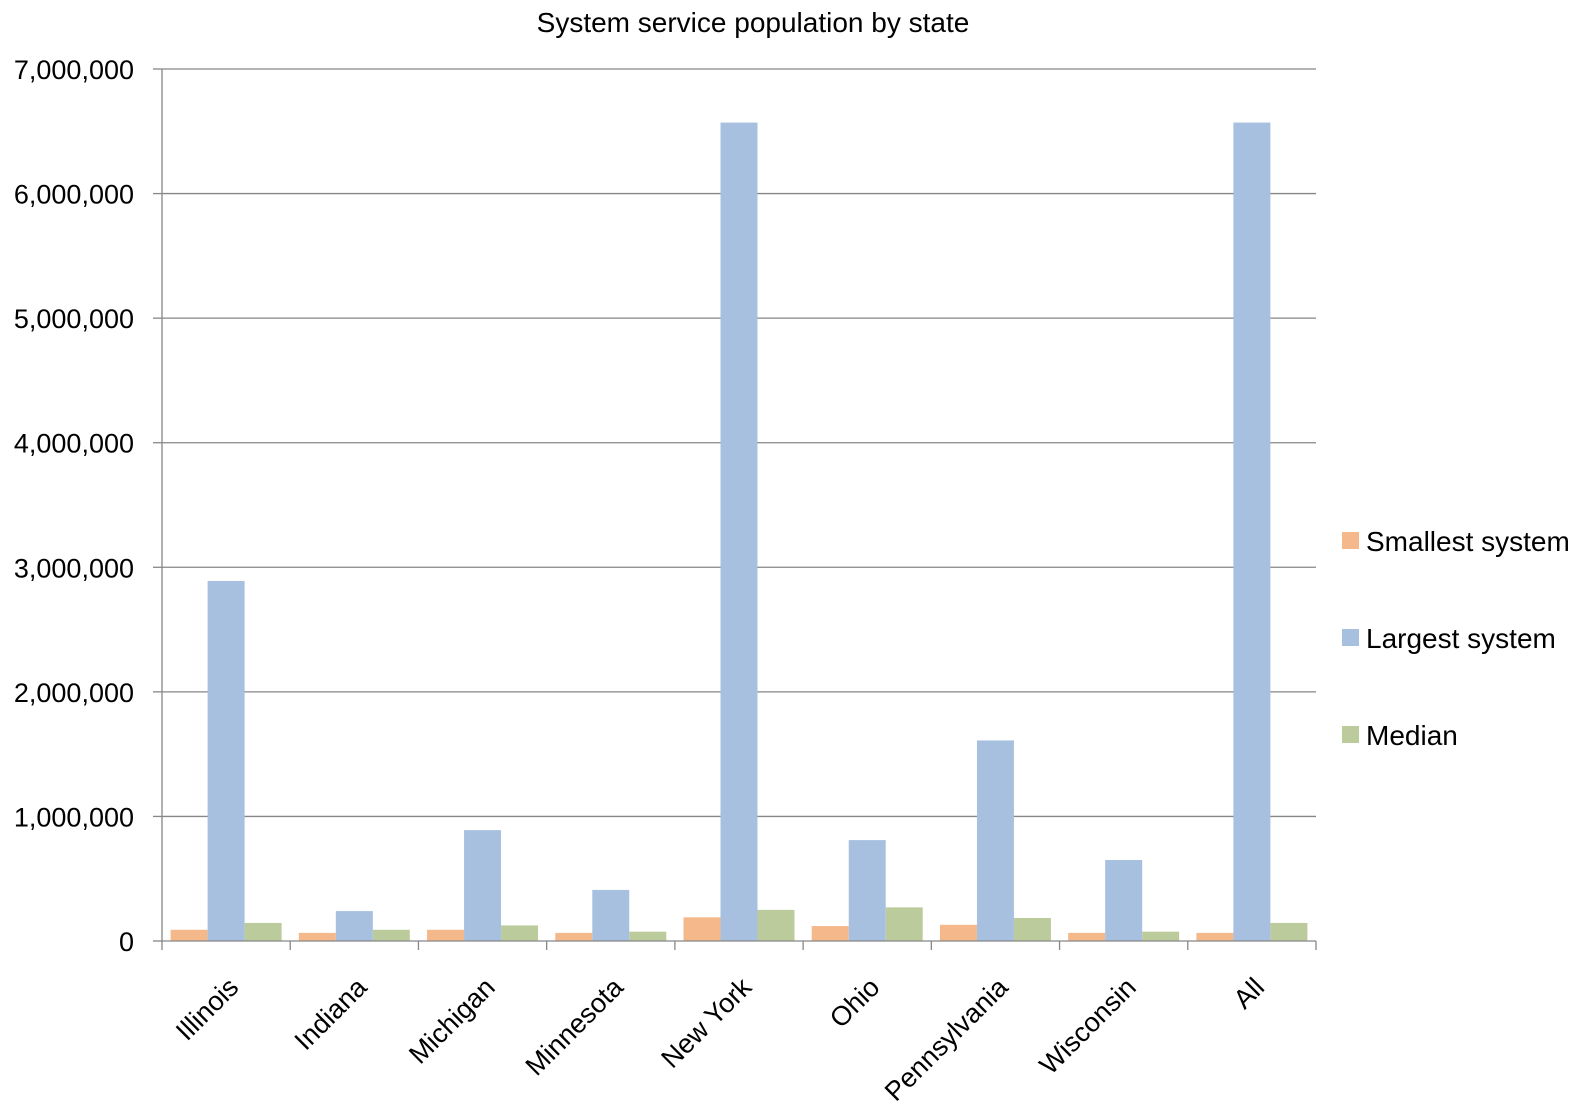  I want to click on legend-swatch-smallest-system, so click(1350, 540).